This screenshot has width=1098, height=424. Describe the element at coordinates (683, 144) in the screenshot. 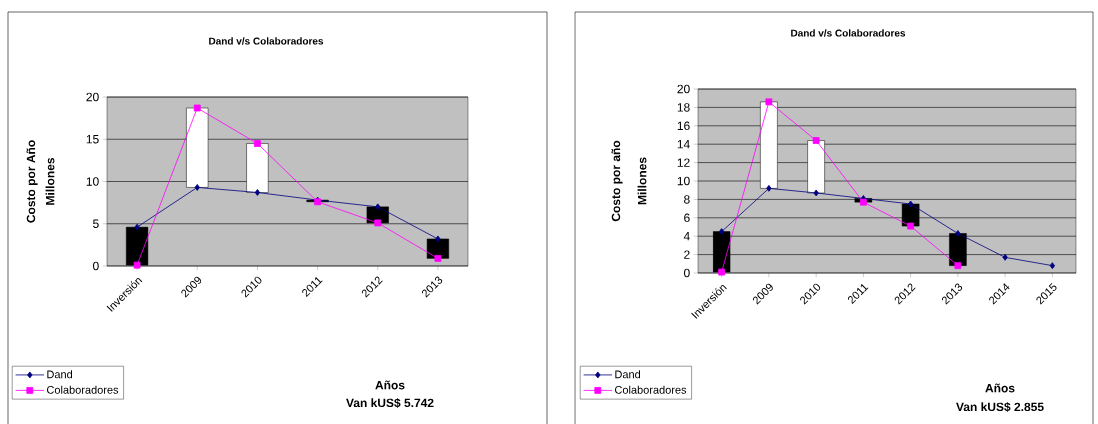

I see `y-tick-label: 14` at that location.